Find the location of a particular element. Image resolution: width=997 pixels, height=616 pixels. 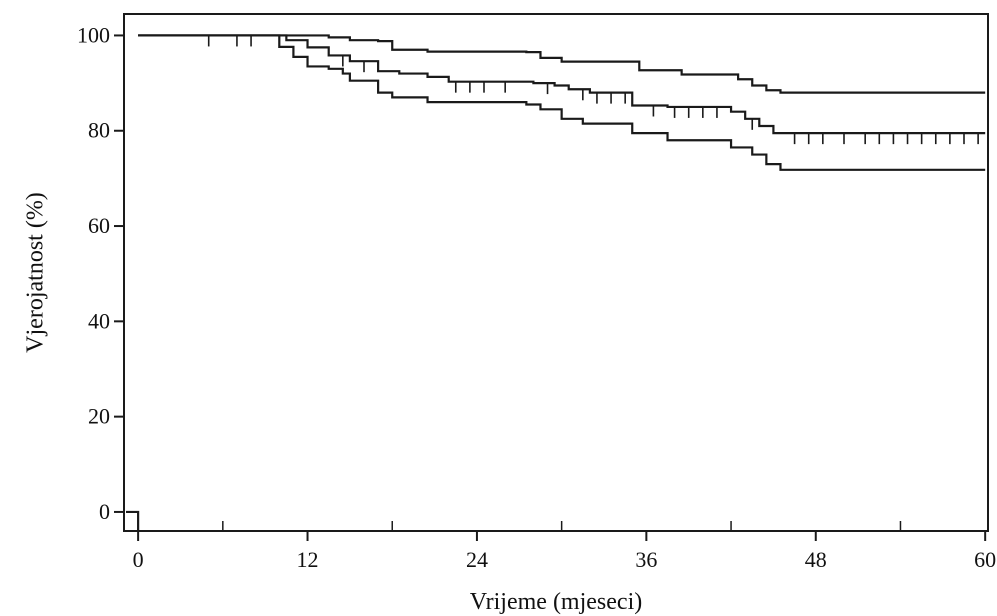

y-axis: 0 20 40 60 80 100 is located at coordinates (100, 273).